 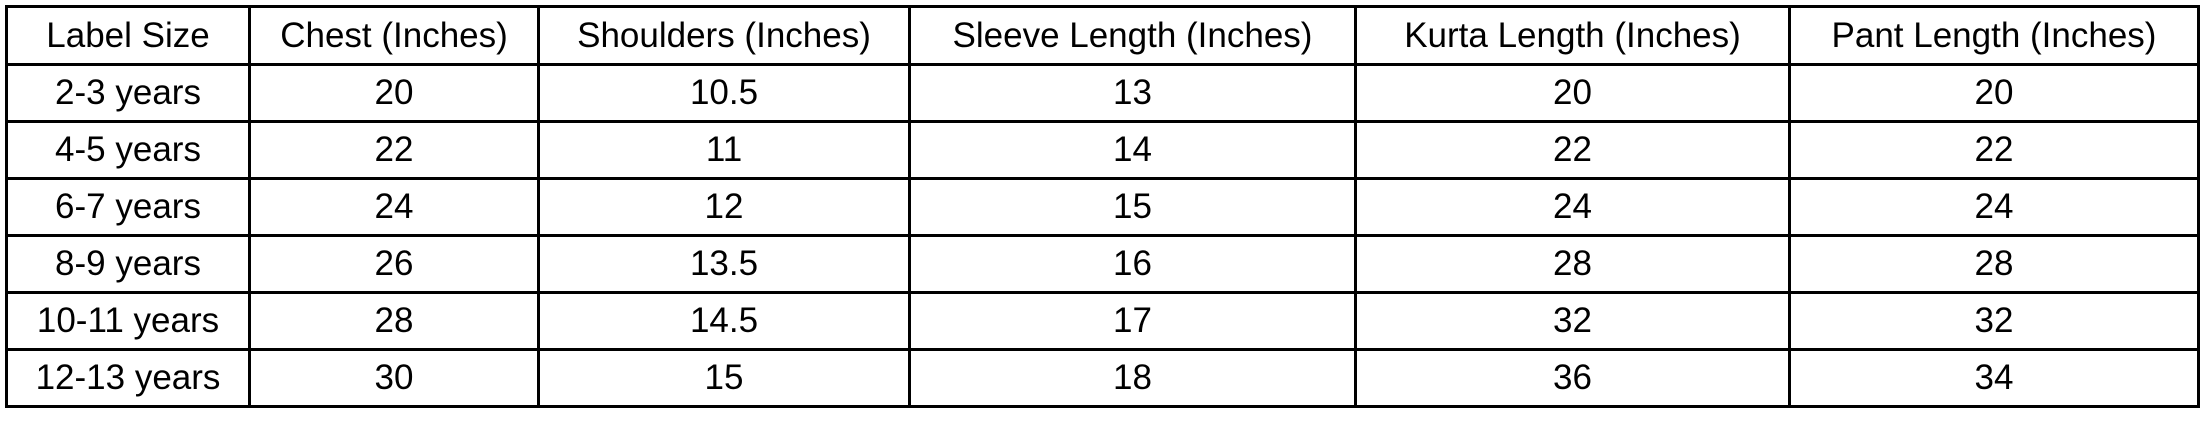 I want to click on table-row: 6-7 years 24 12 15 24 24, so click(x=1102, y=207).